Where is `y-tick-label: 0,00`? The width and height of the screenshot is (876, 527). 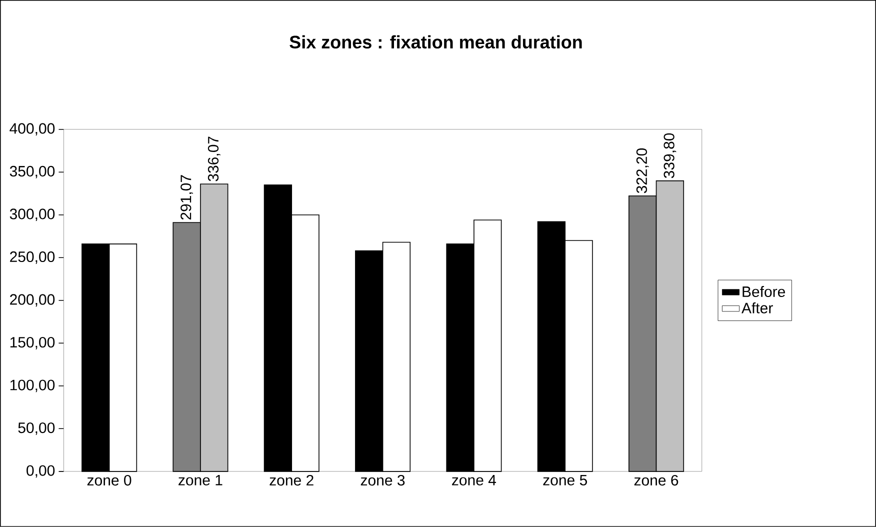
y-tick-label: 0,00 is located at coordinates (40, 471).